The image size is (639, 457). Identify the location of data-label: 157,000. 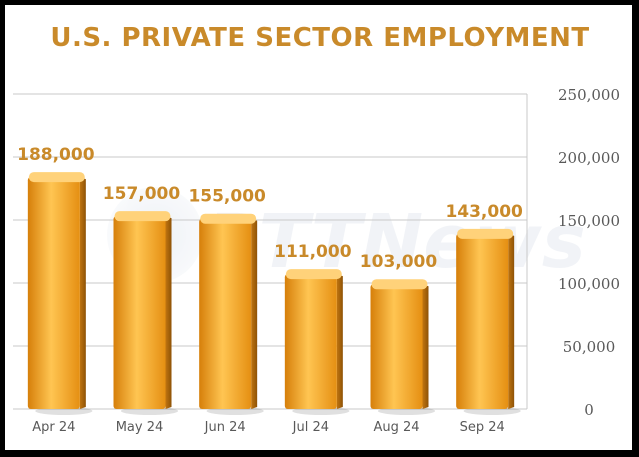
(142, 194).